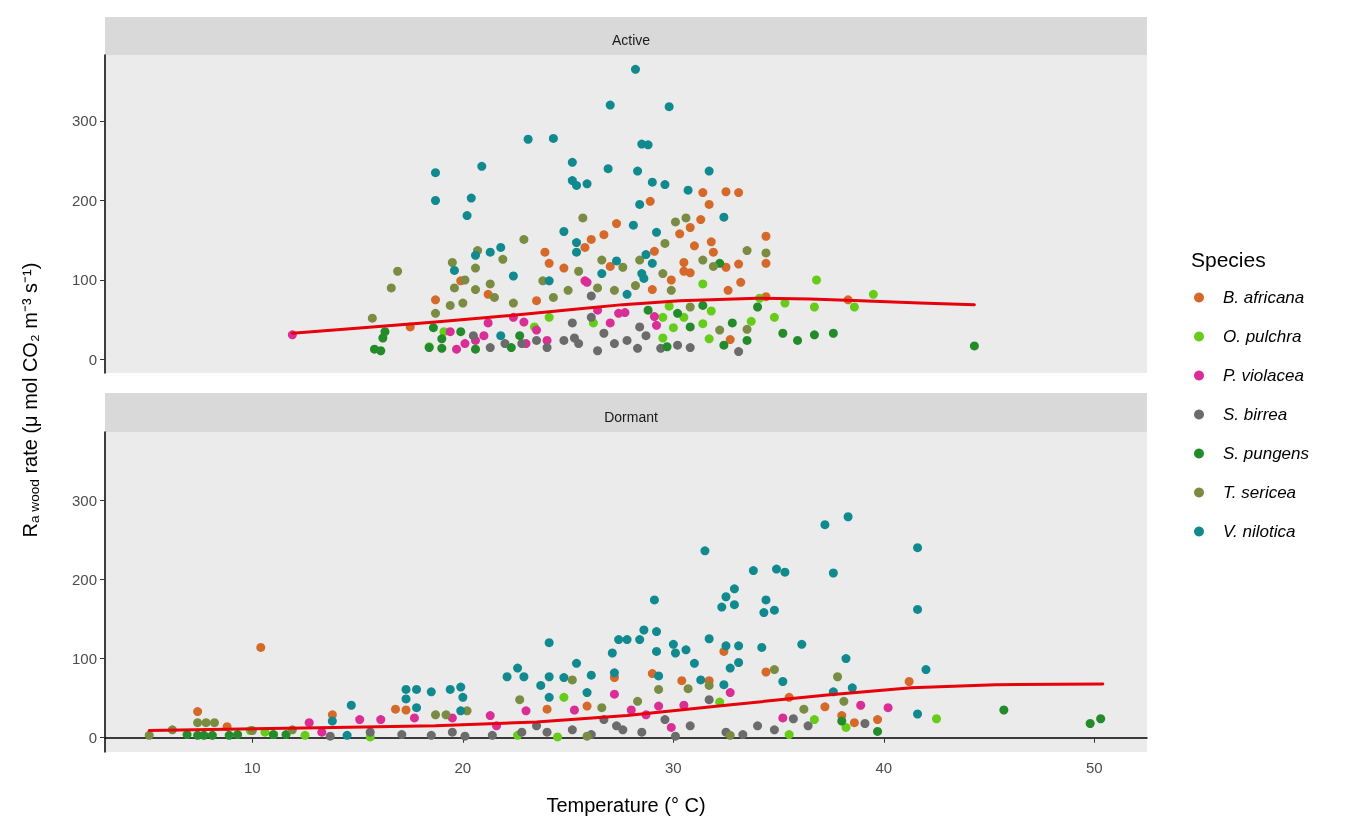 This screenshot has width=1363, height=823. Describe the element at coordinates (1262, 336) in the screenshot. I see `legend-label: O. pulchra` at that location.